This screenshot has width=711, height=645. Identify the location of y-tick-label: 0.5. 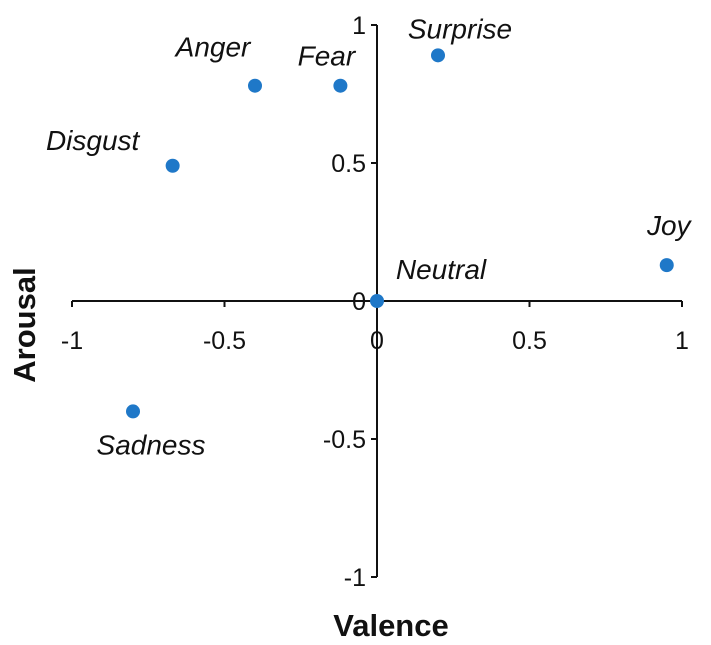
(348, 164).